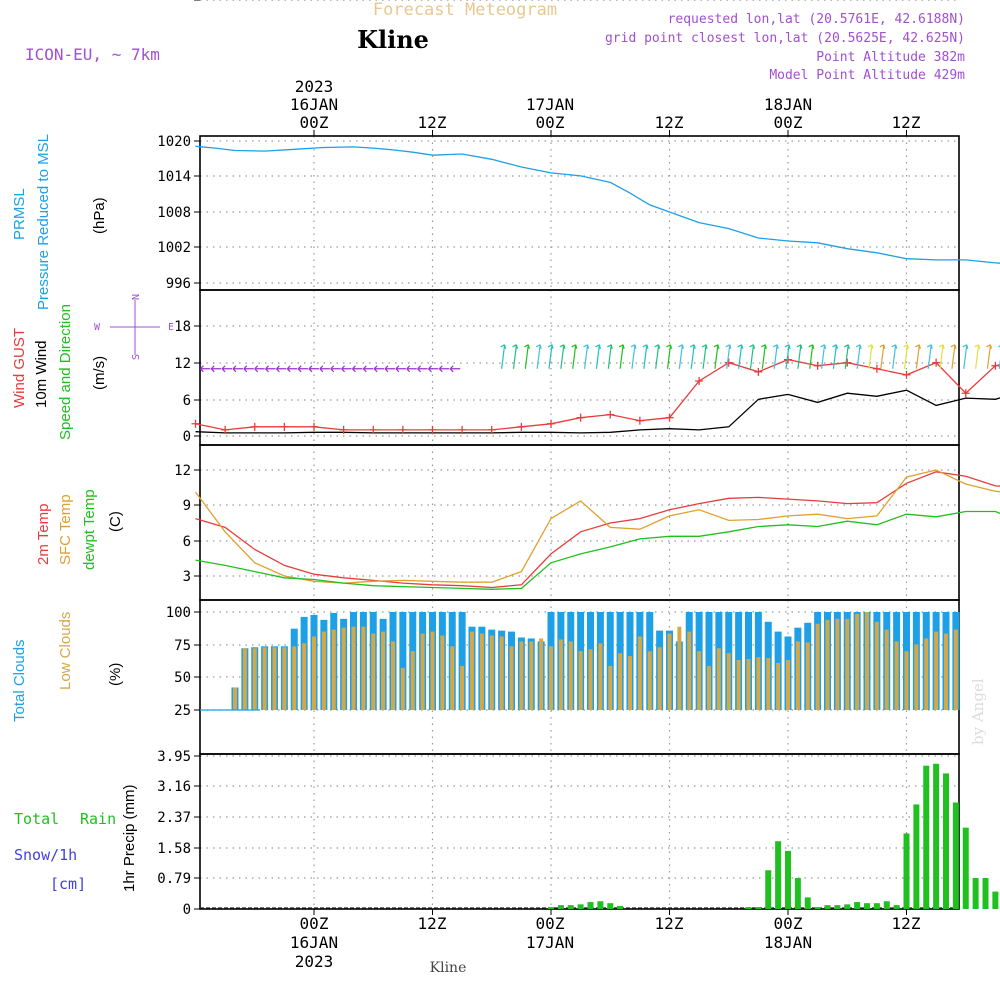 Image resolution: width=1000 pixels, height=1000 pixels. I want to click on bottom-hour-3: 00Z, so click(550, 923).